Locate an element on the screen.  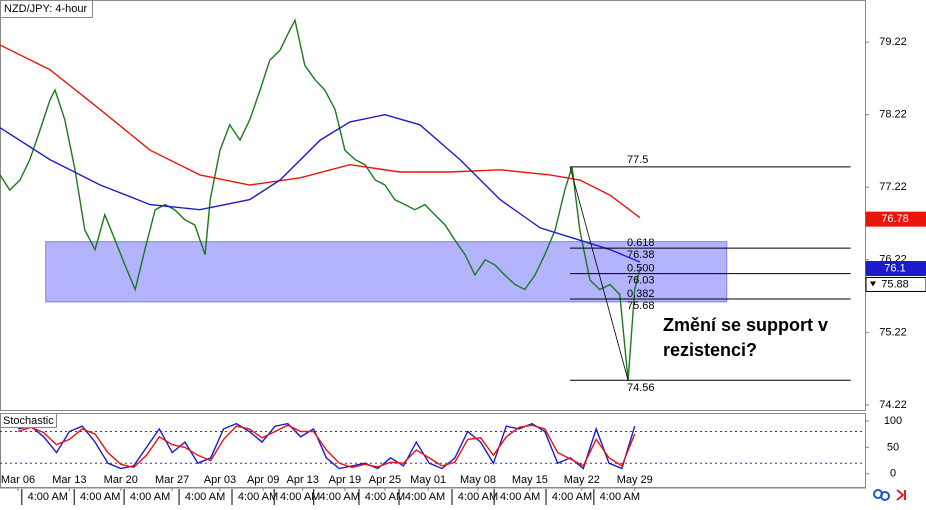
x-tick-label: Apr 09 is located at coordinates (263, 480).